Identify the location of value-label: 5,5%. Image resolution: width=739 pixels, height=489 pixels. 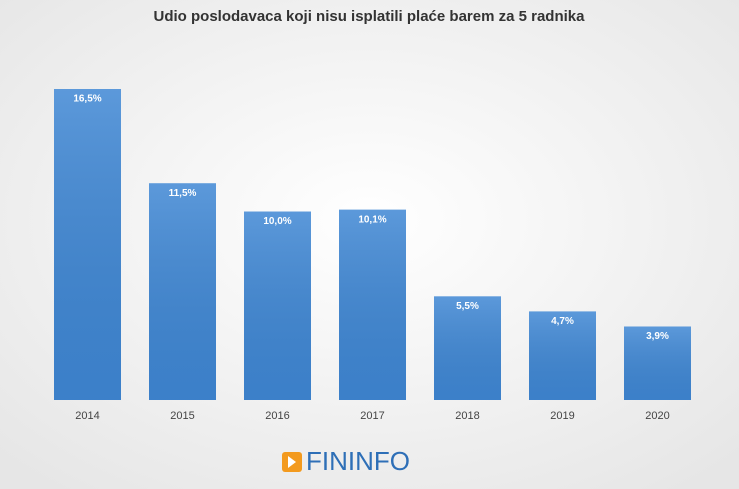
(467, 306).